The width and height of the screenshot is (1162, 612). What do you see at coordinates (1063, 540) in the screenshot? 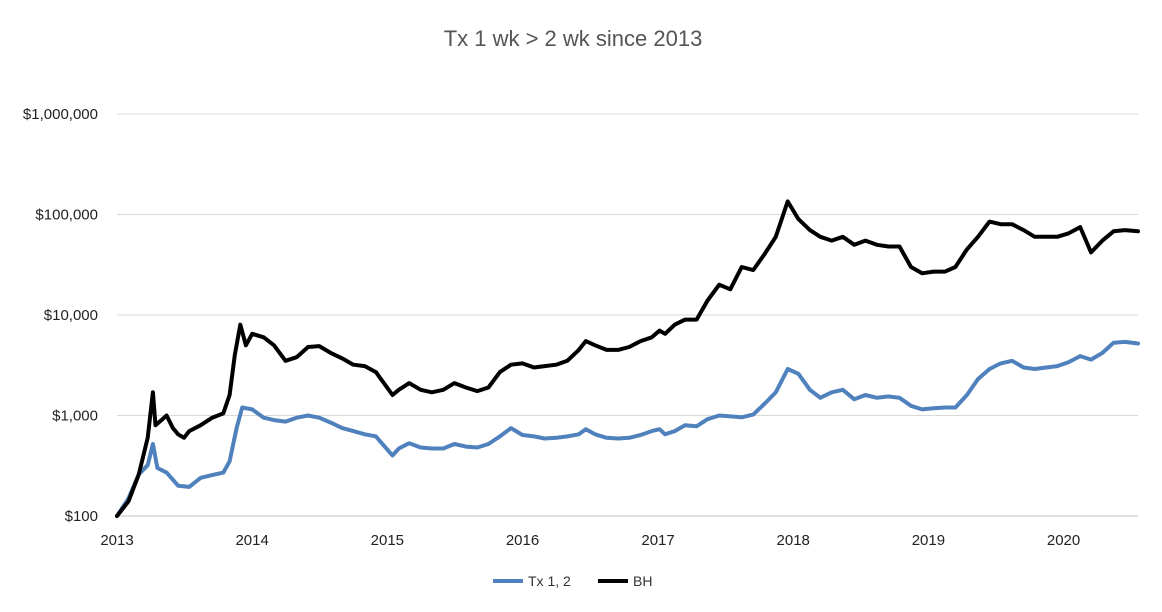
I see `x-tick-label: 2020` at bounding box center [1063, 540].